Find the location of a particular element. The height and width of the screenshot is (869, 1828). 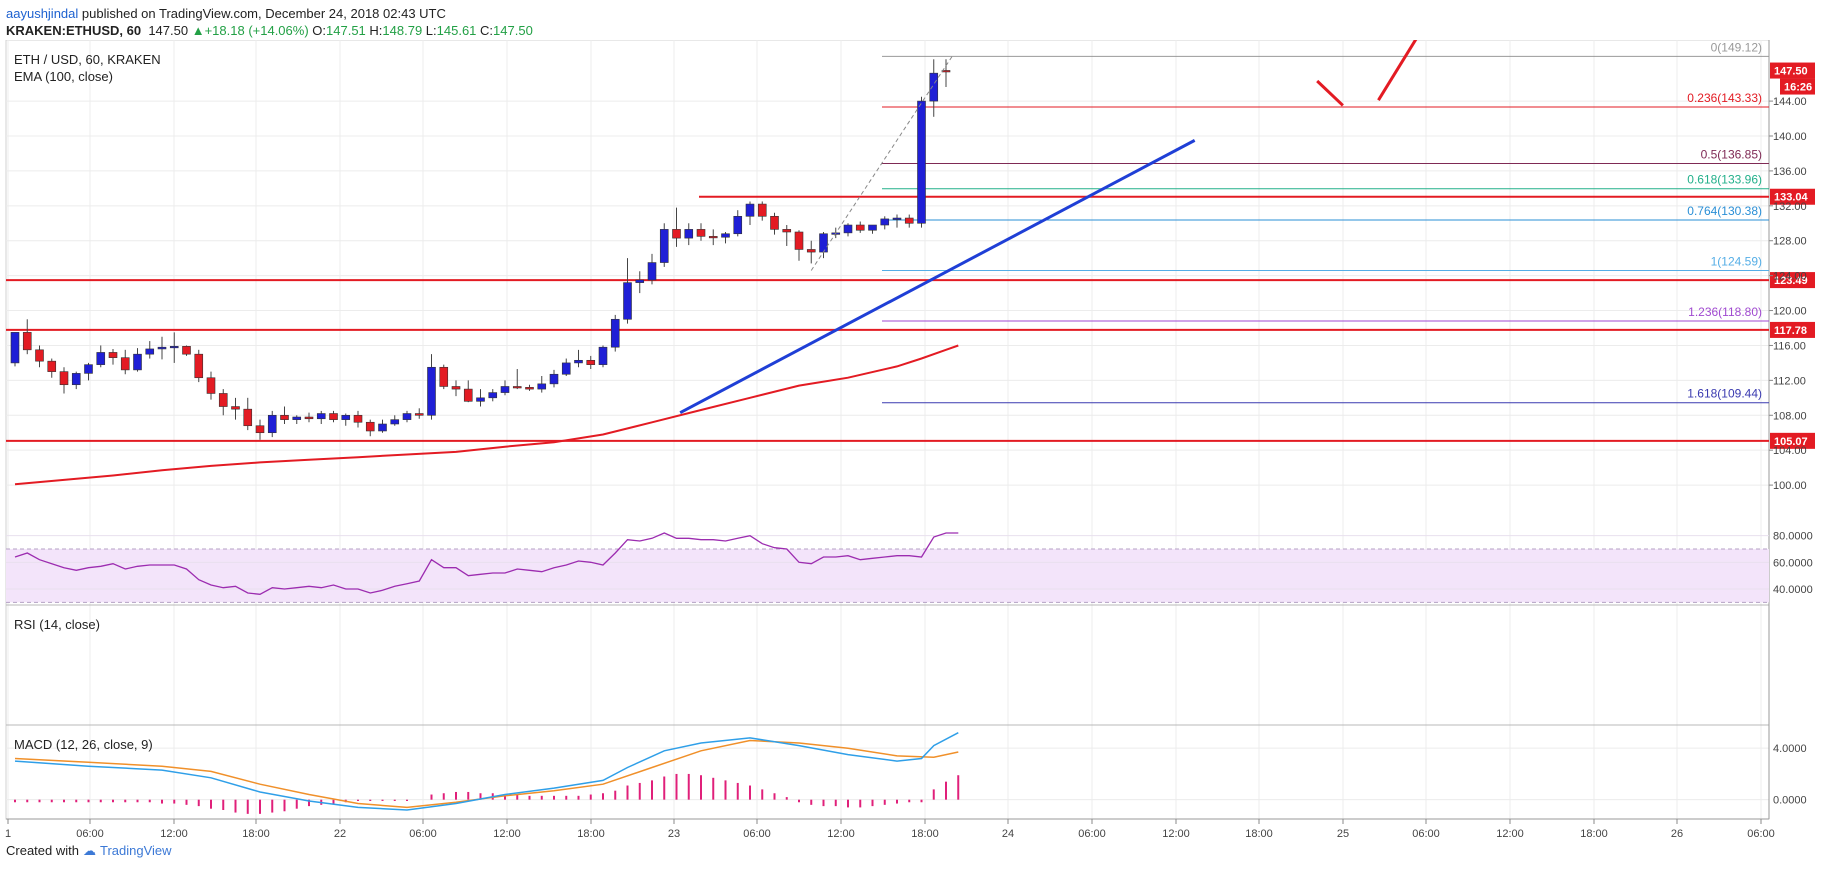

rsi-band-fill is located at coordinates (887, 576).